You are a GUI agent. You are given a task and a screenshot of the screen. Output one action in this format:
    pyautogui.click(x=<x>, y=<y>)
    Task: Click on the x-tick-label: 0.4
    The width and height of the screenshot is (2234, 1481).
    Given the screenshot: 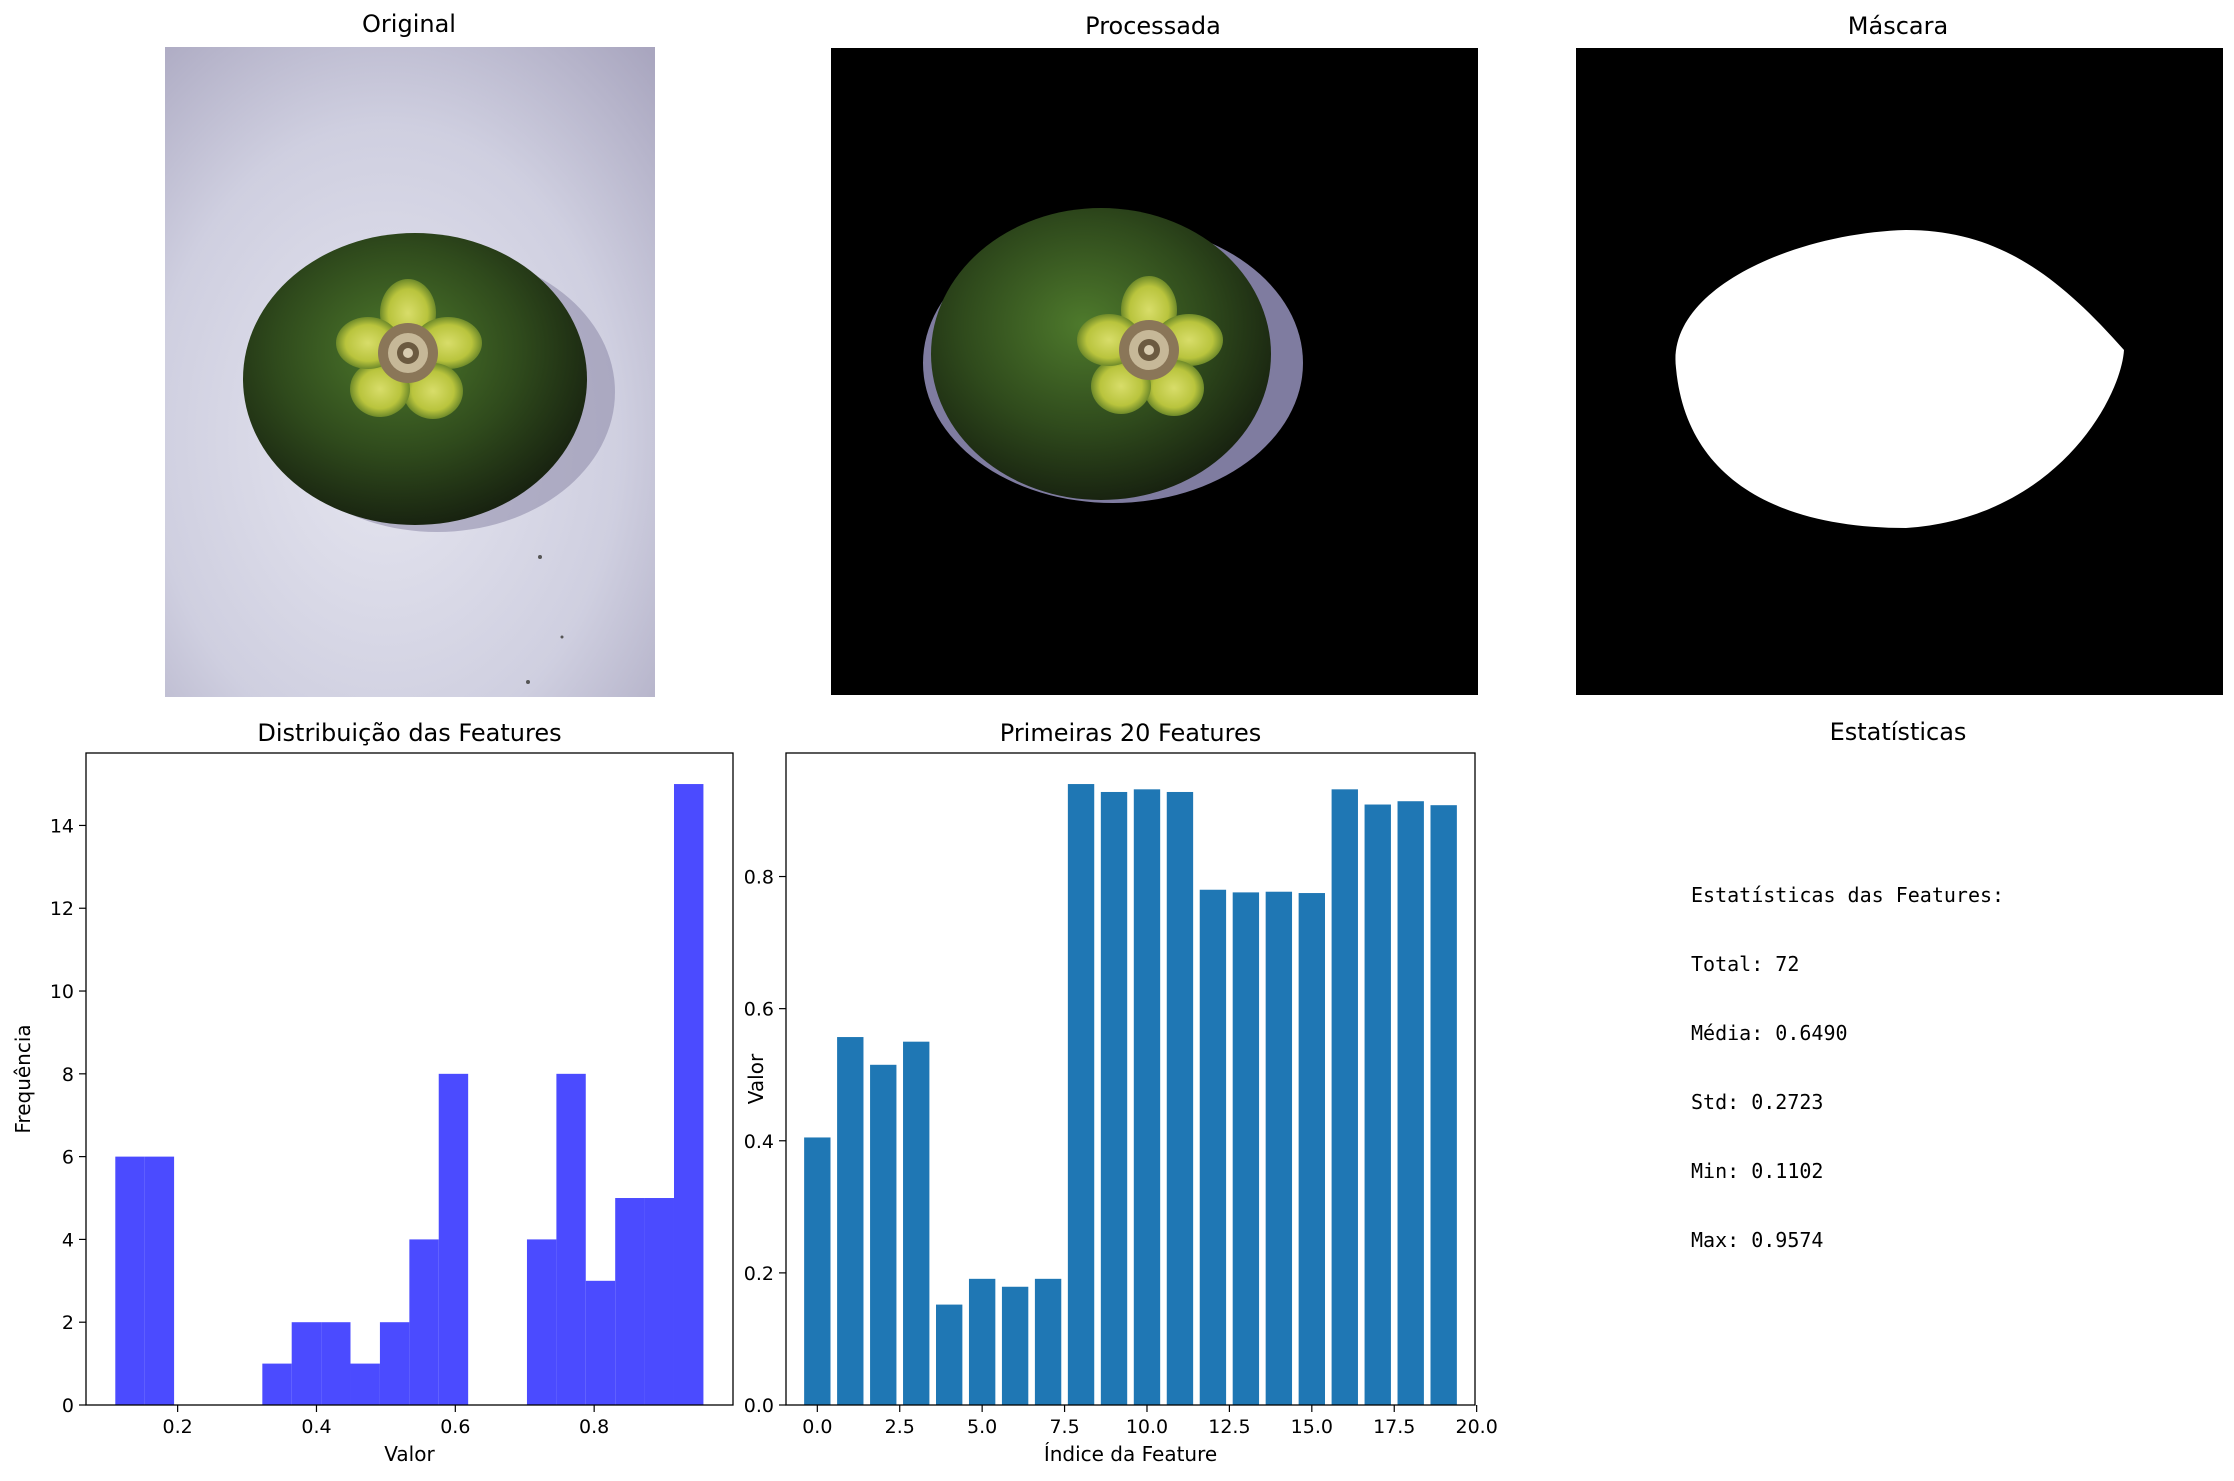 What is the action you would take?
    pyautogui.click(x=316, y=1427)
    